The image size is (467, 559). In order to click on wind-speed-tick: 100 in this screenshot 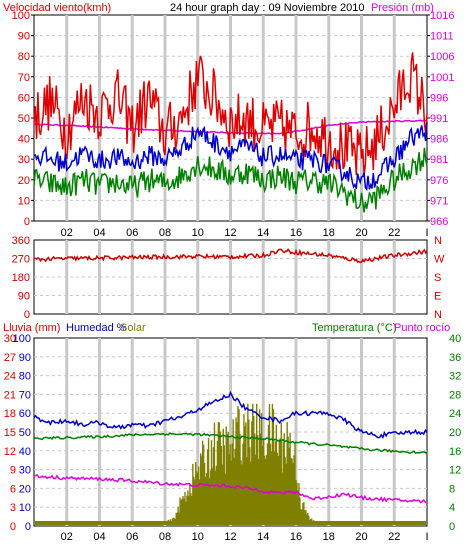, I will do `click(21, 16)`.